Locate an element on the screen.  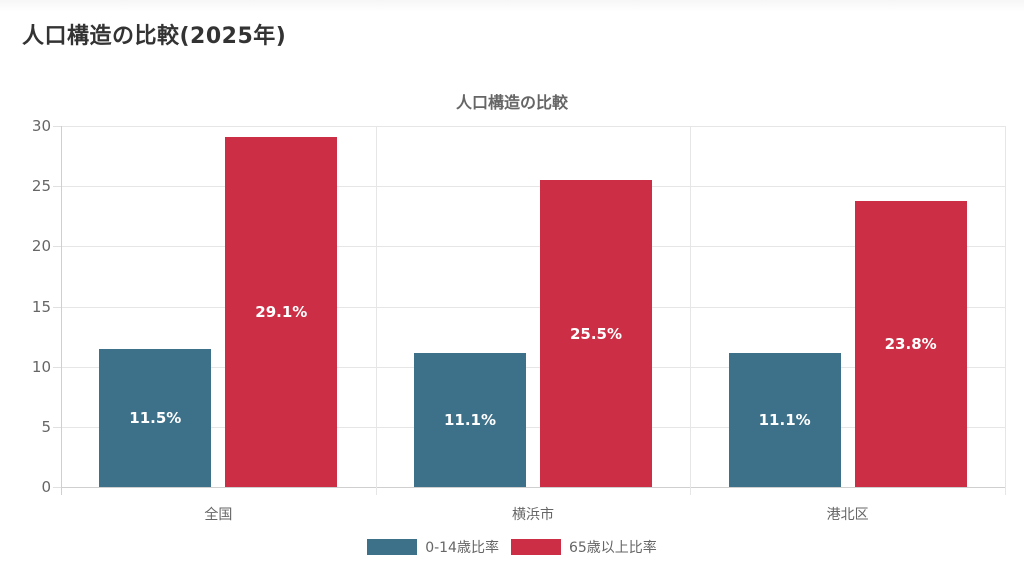
bar-value-label: 29.1% is located at coordinates (281, 311).